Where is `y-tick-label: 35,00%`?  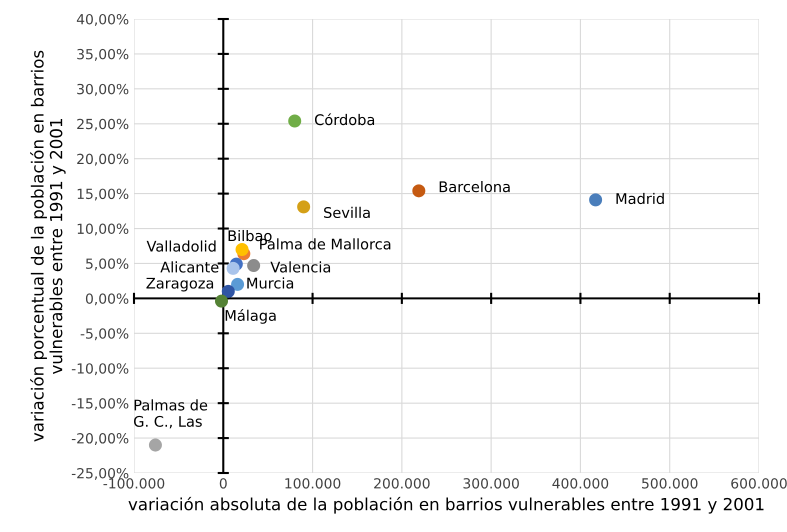
y-tick-label: 35,00% is located at coordinates (102, 54).